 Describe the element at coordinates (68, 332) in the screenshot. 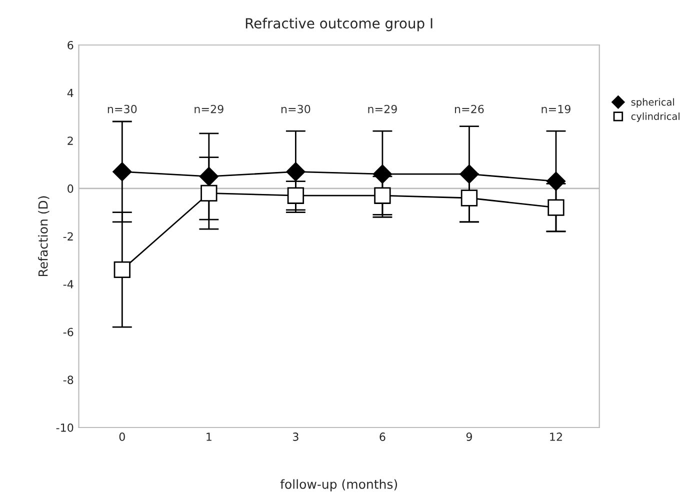

I see `y-tick-label: -6` at that location.